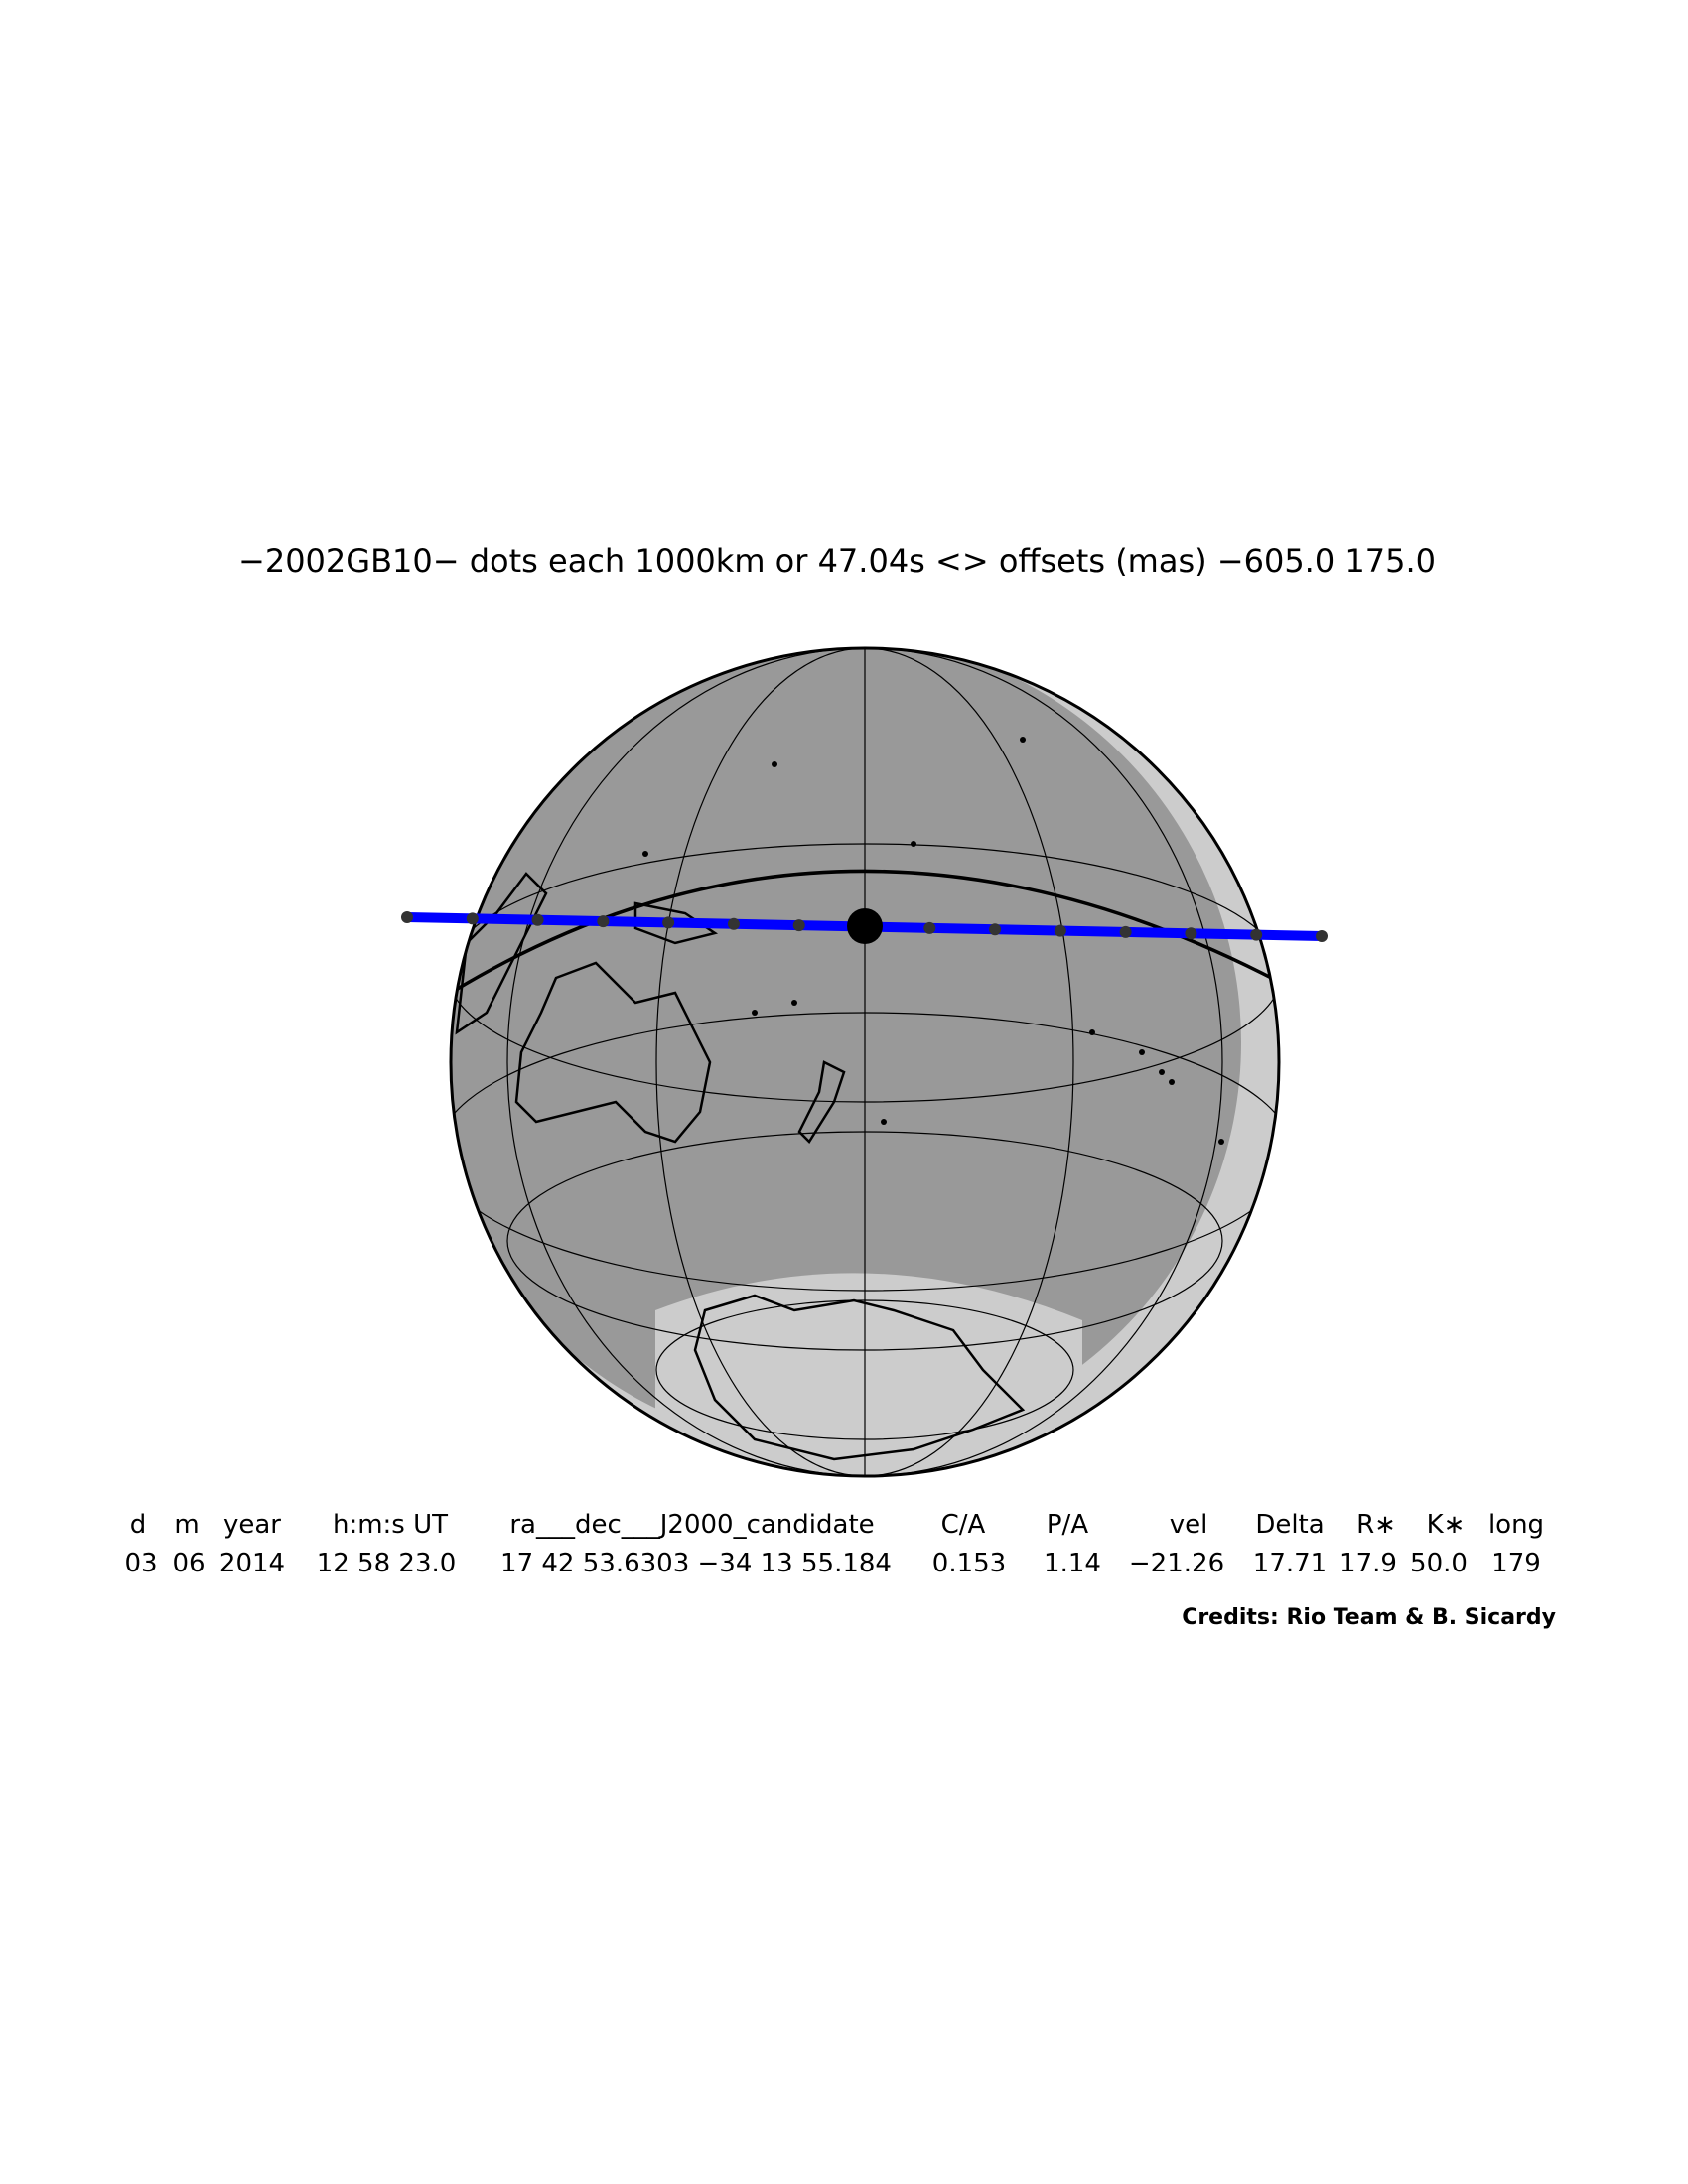 The image size is (1688, 2184). Describe the element at coordinates (1376, 1525) in the screenshot. I see `column-header: R∗` at that location.